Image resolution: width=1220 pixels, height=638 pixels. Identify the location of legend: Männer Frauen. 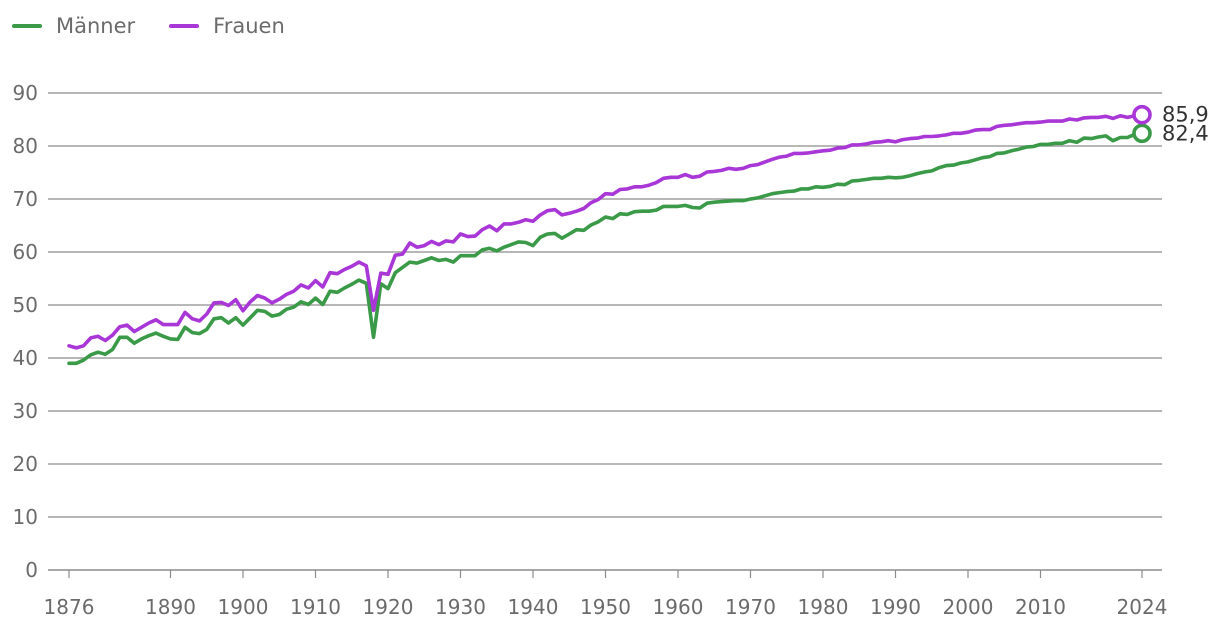
(148, 26).